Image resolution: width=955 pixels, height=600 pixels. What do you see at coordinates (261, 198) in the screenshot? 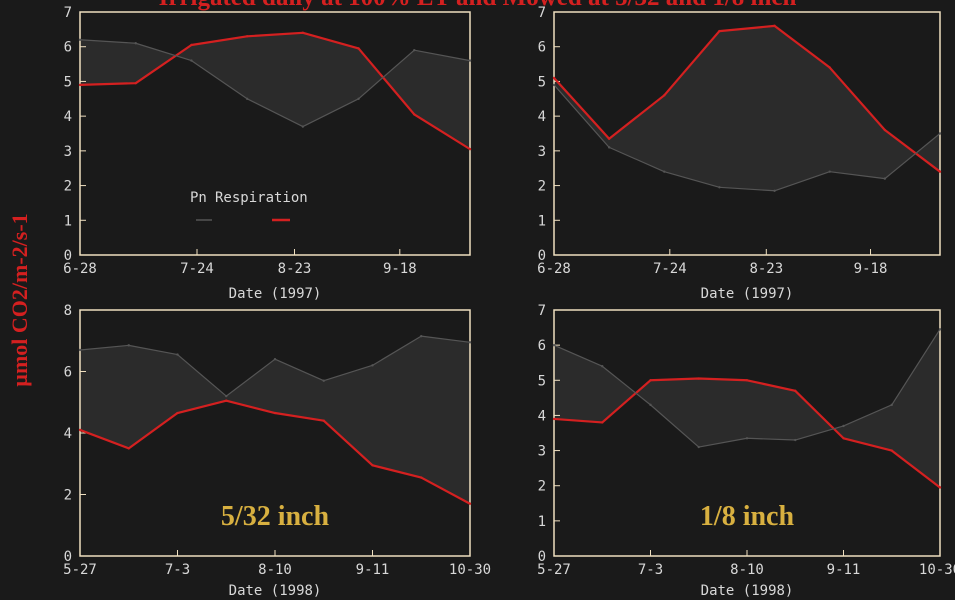
I see `legend-label-respiration: Respiration` at bounding box center [261, 198].